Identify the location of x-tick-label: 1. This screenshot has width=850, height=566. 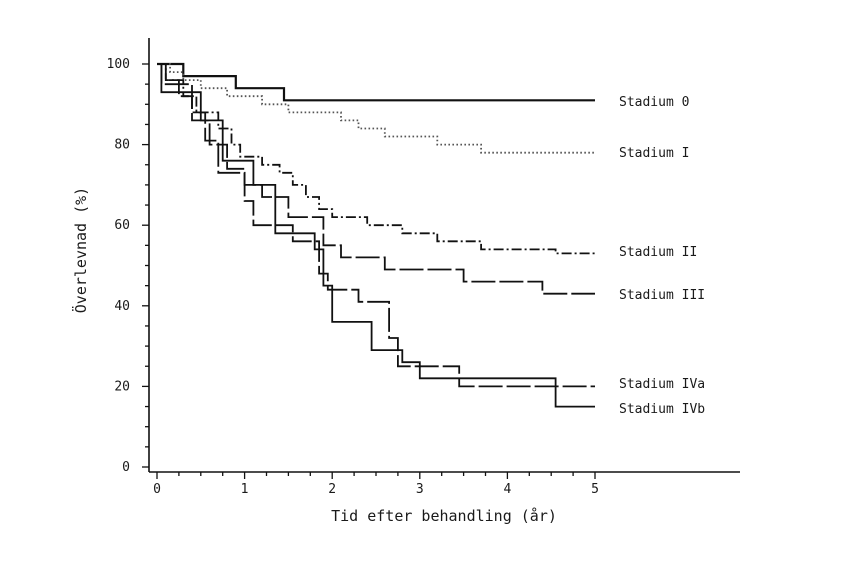
(245, 489).